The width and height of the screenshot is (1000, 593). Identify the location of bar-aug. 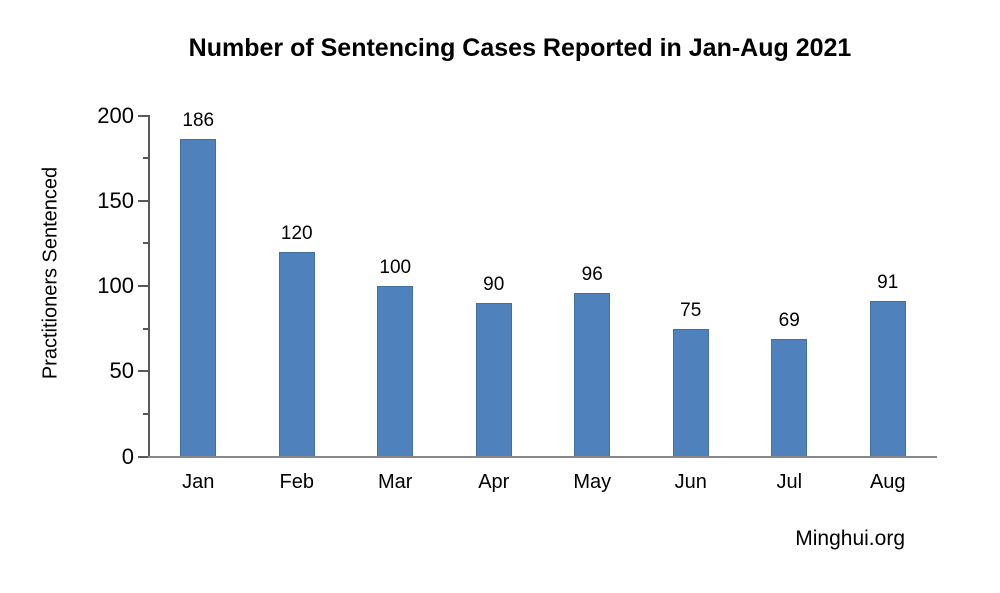
(887, 379).